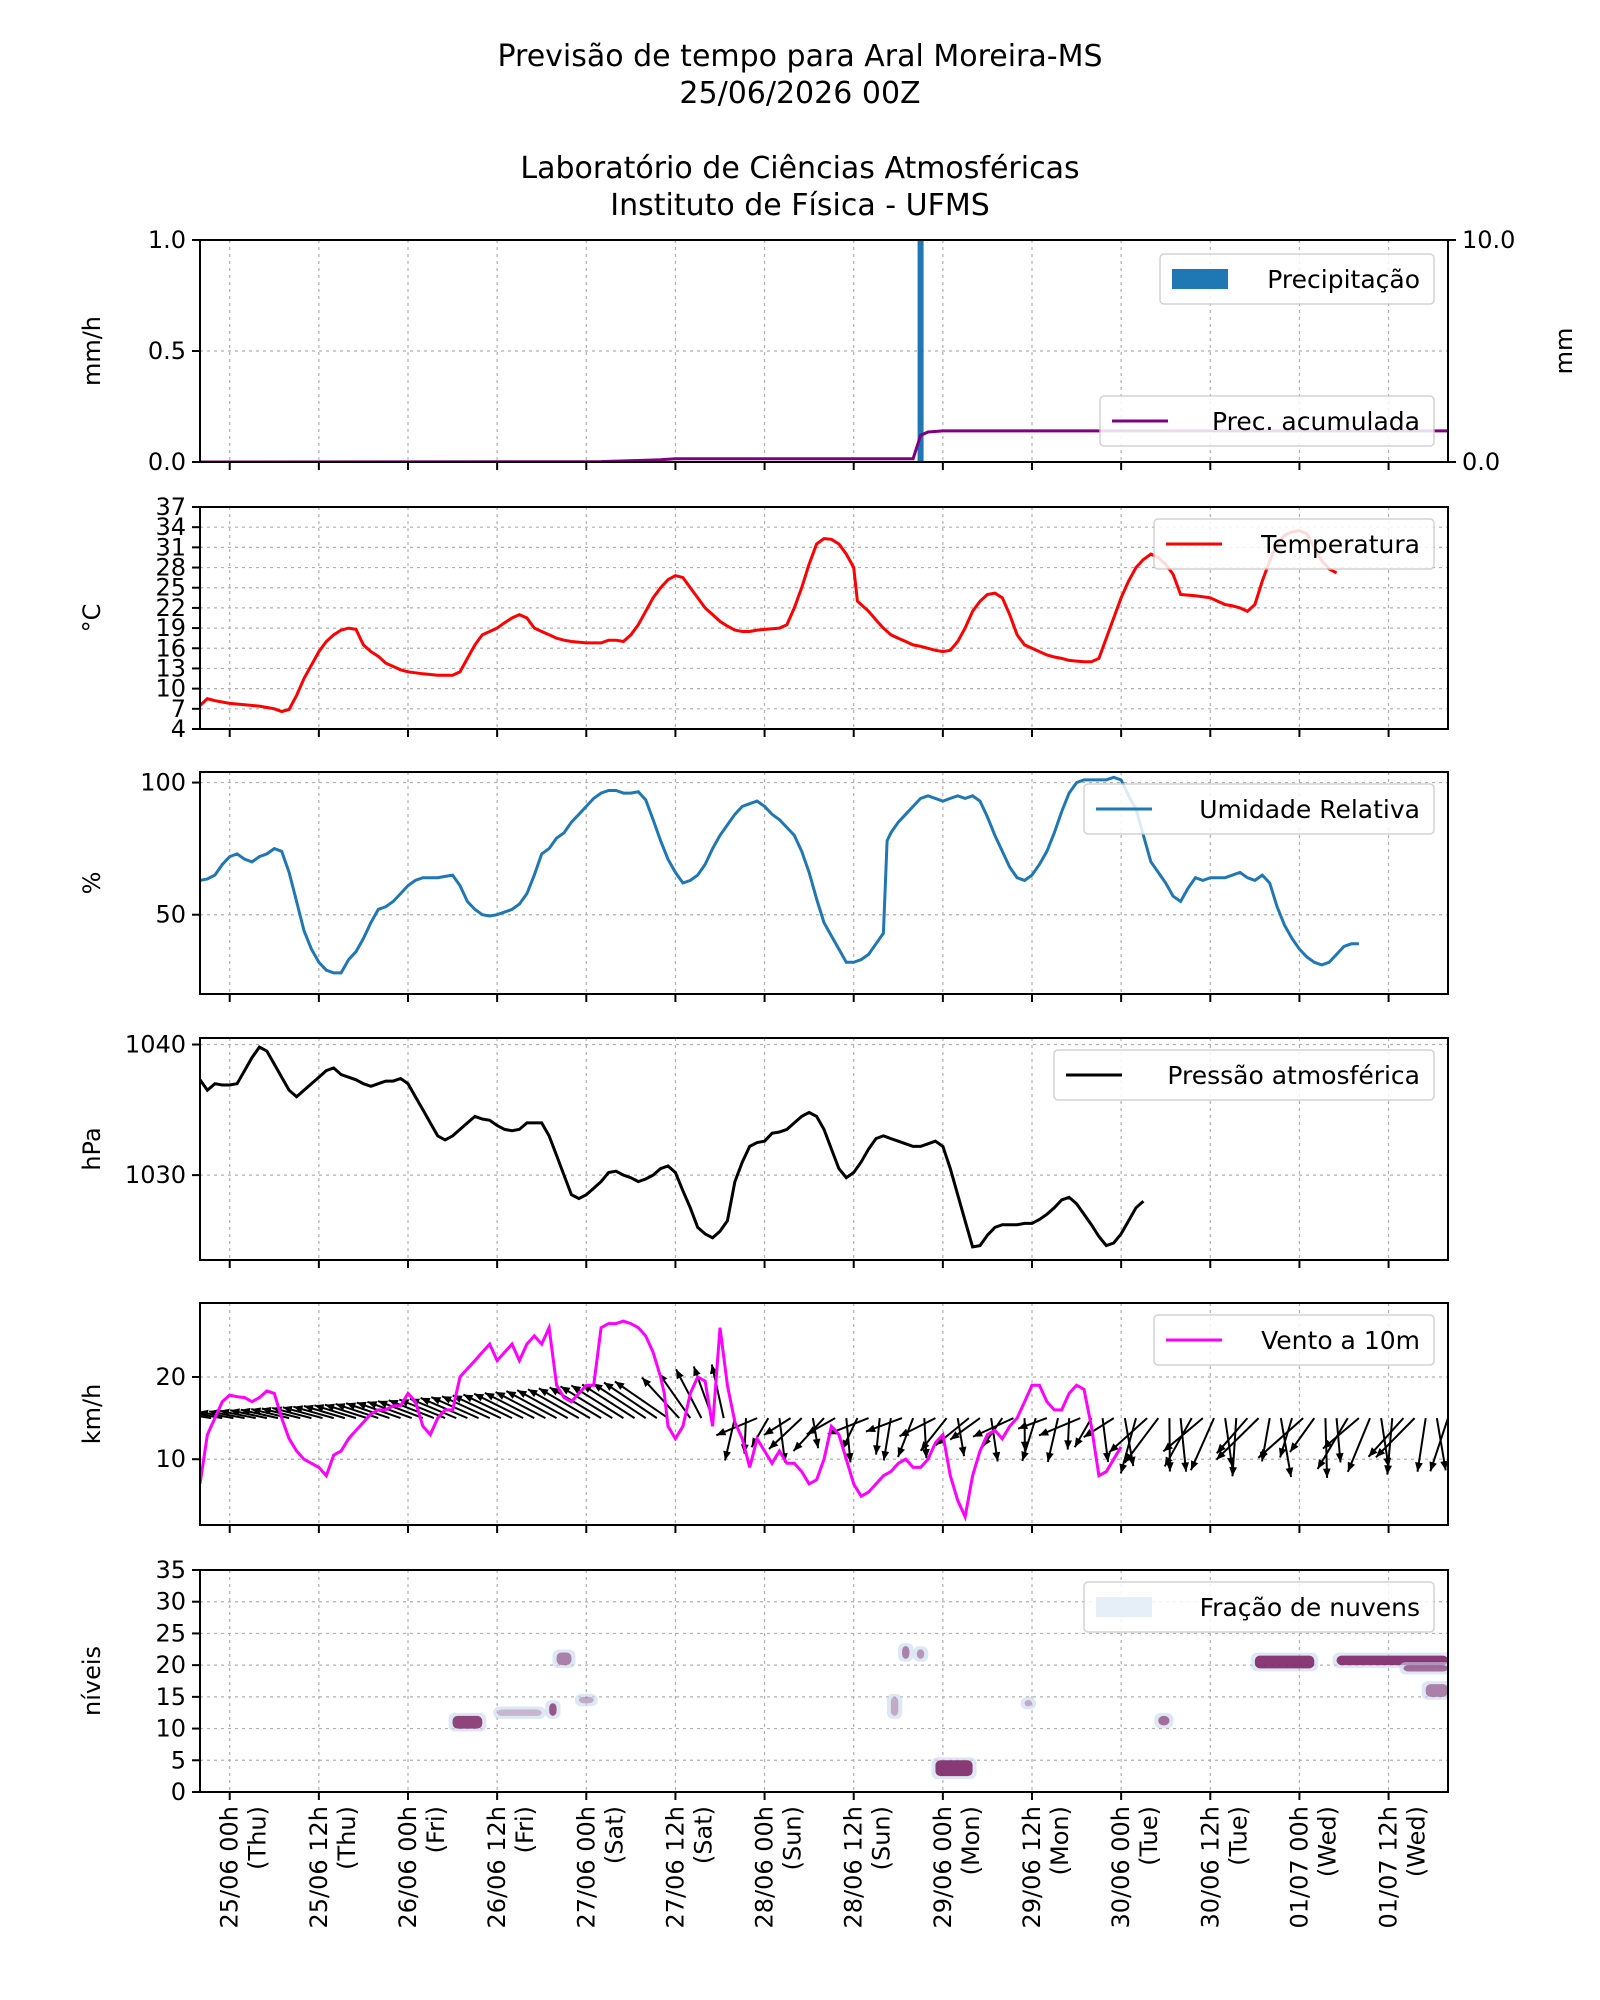 Image resolution: width=1600 pixels, height=2000 pixels. Describe the element at coordinates (497, 1867) in the screenshot. I see `x-tick-date: 26/06 12h` at that location.